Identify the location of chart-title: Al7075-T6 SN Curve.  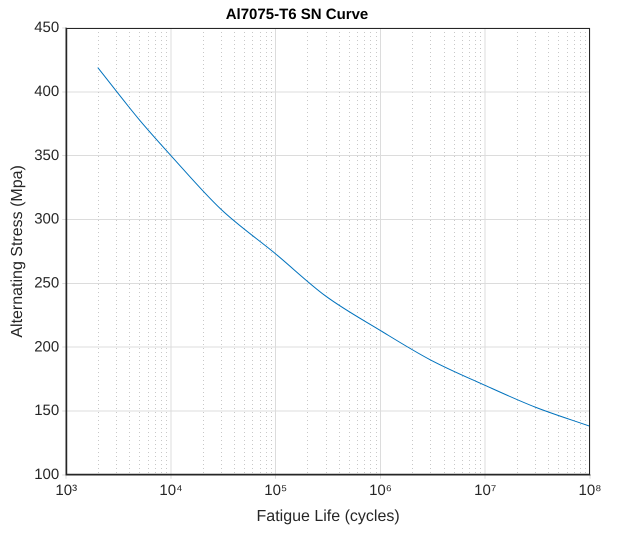
(297, 15).